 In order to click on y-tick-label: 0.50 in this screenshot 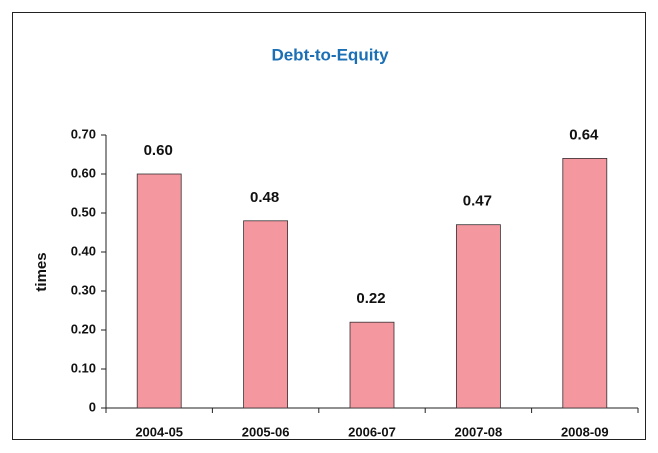, I will do `click(83, 211)`.